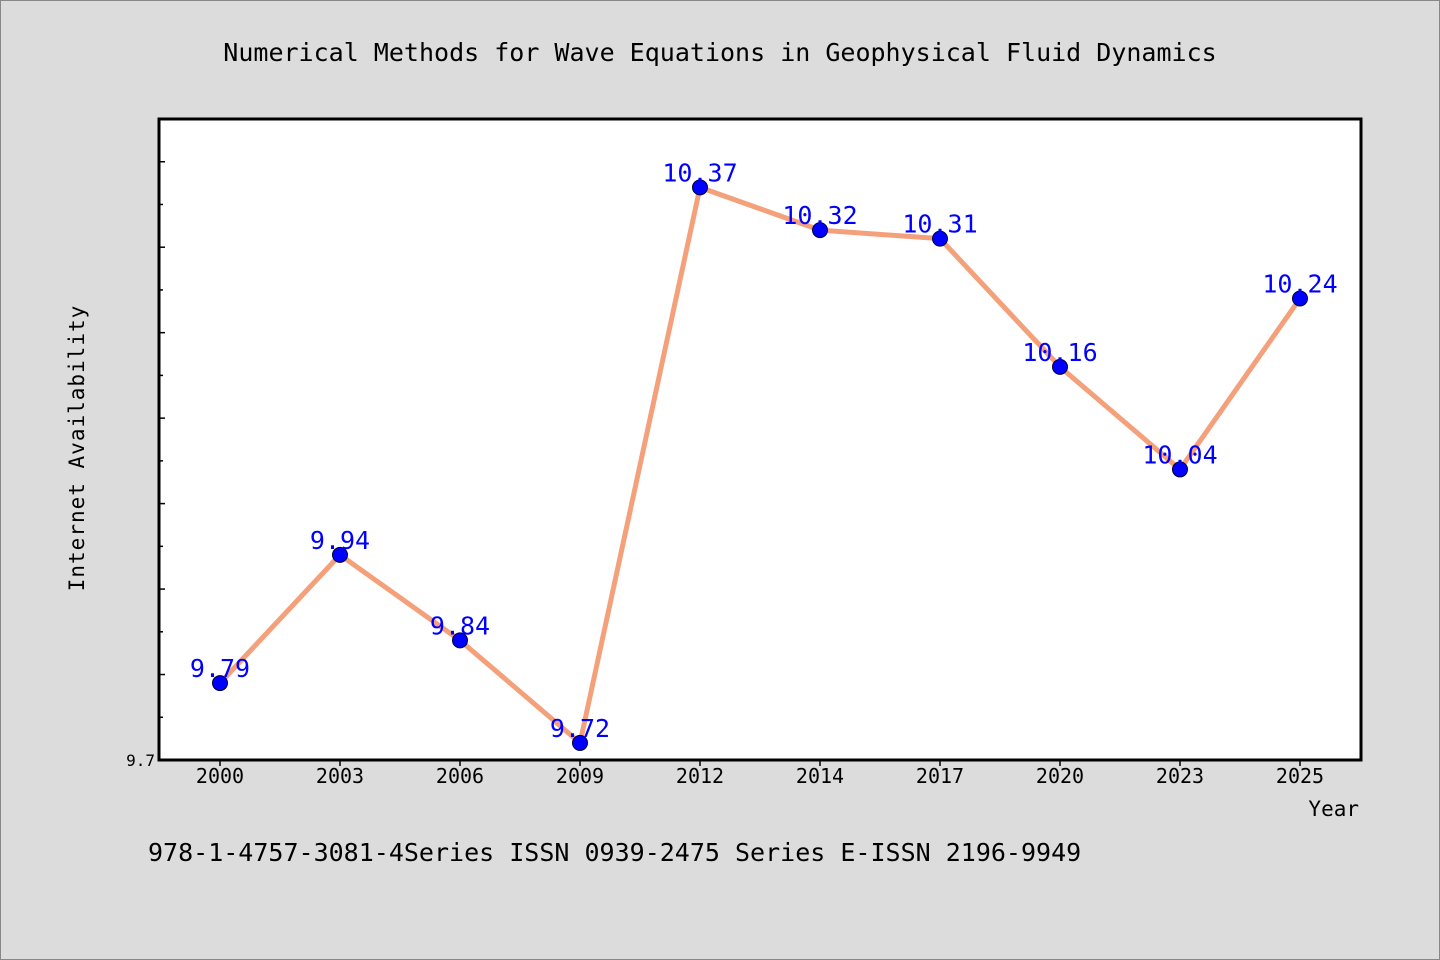 The height and width of the screenshot is (960, 1440). Describe the element at coordinates (580, 776) in the screenshot. I see `x-tick-label: 2009` at that location.